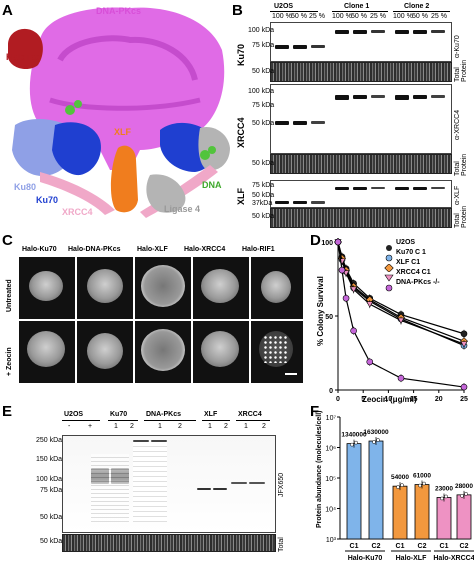 The image size is (474, 572). I want to click on micro-row-untreated: Untreated, so click(9, 295).